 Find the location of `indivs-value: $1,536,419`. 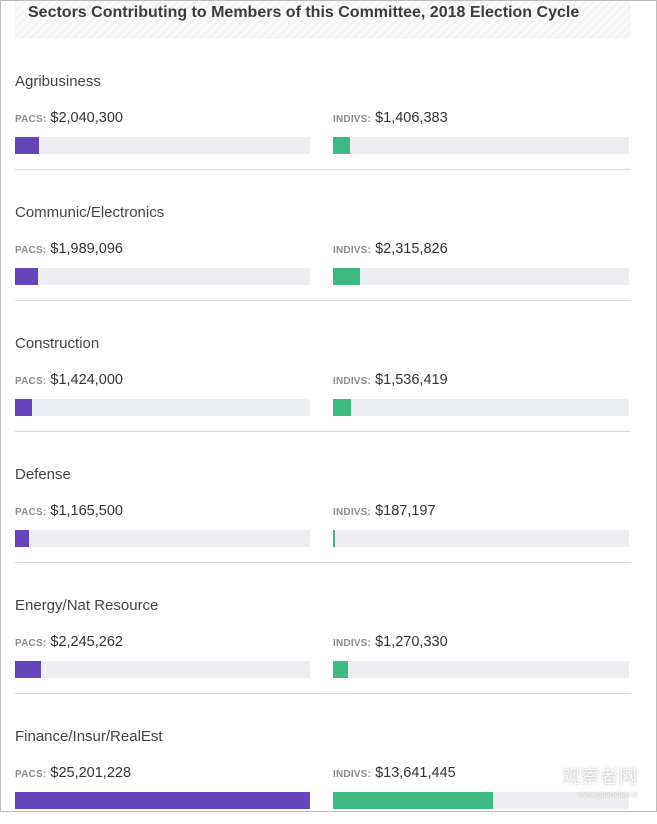

indivs-value: $1,536,419 is located at coordinates (411, 380).